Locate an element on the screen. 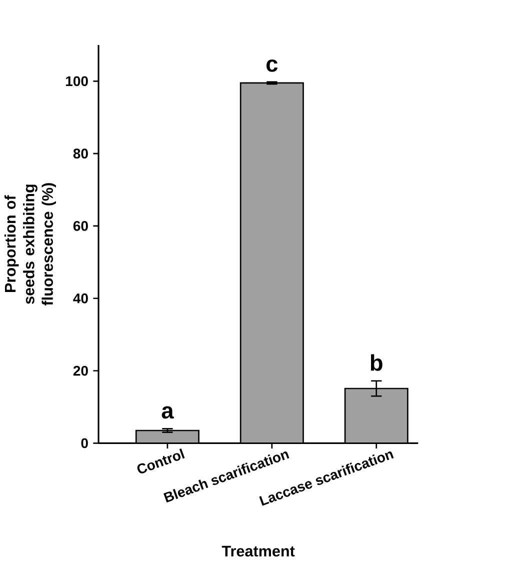  y-tick-label: 100 is located at coordinates (77, 81).